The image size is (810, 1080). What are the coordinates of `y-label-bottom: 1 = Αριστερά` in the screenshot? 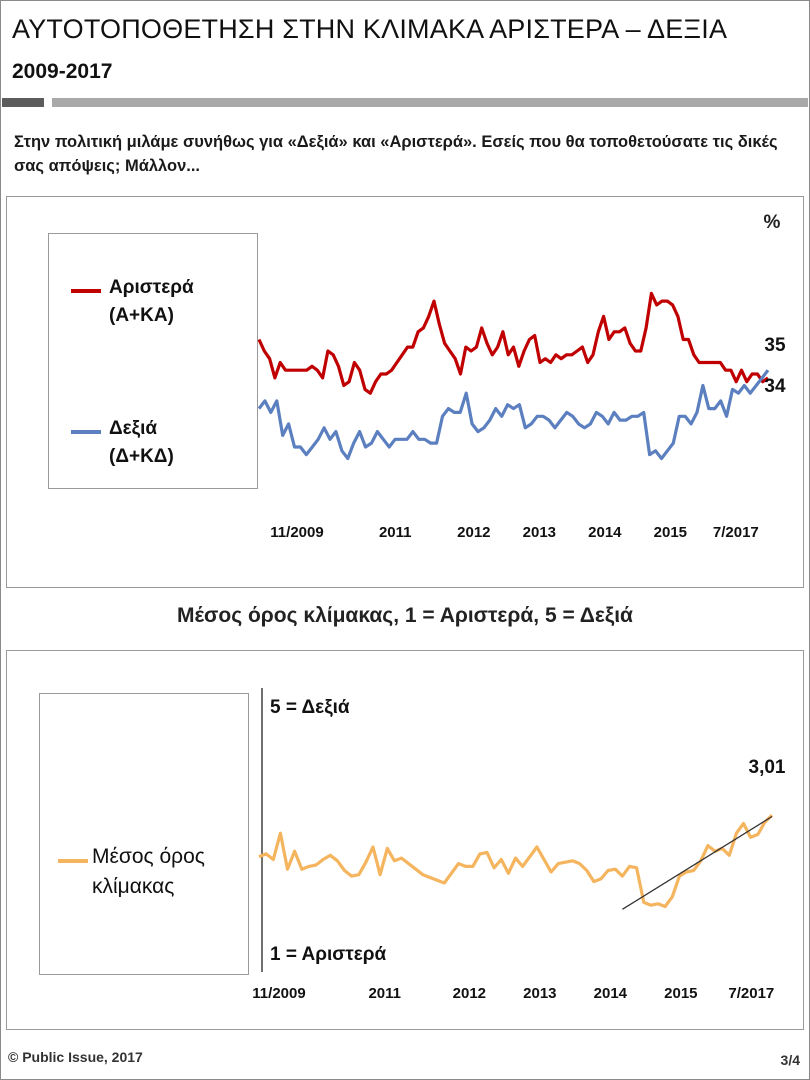 It's located at (328, 954).